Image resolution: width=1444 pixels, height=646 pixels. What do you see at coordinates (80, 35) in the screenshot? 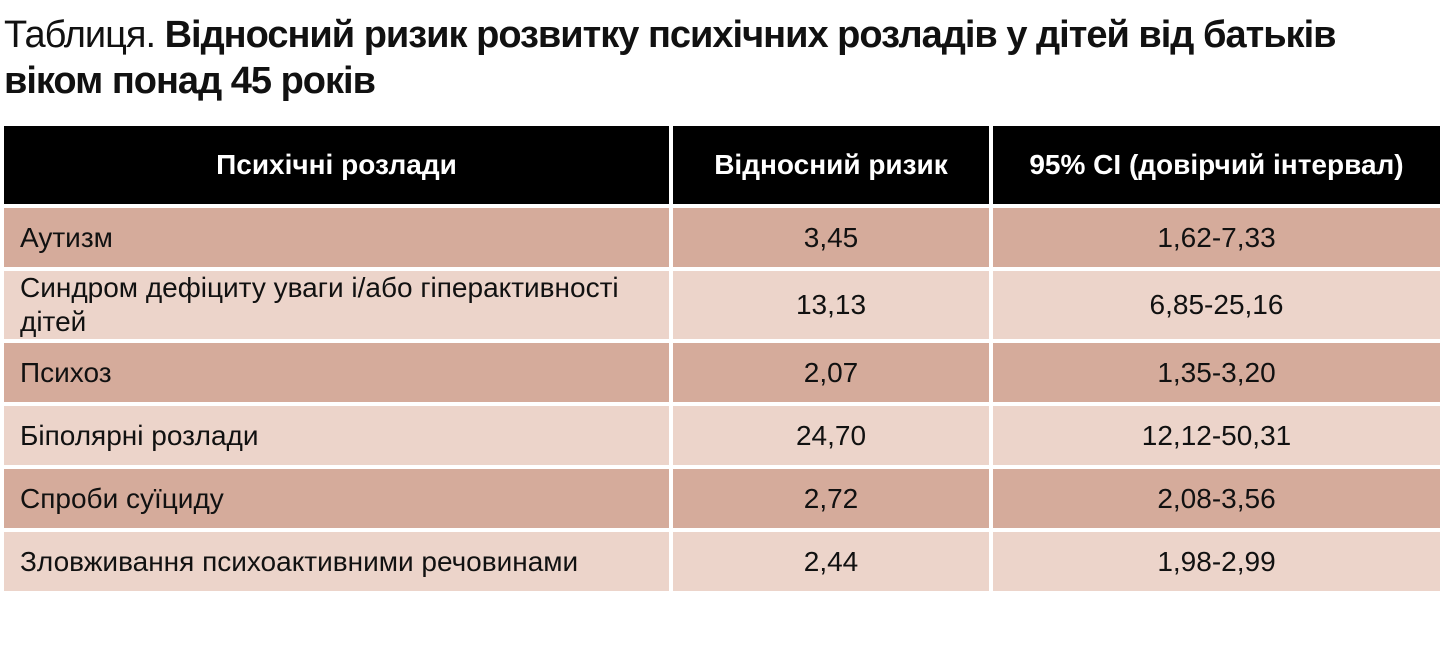
I see `caption-label: Таблиця.` at bounding box center [80, 35].